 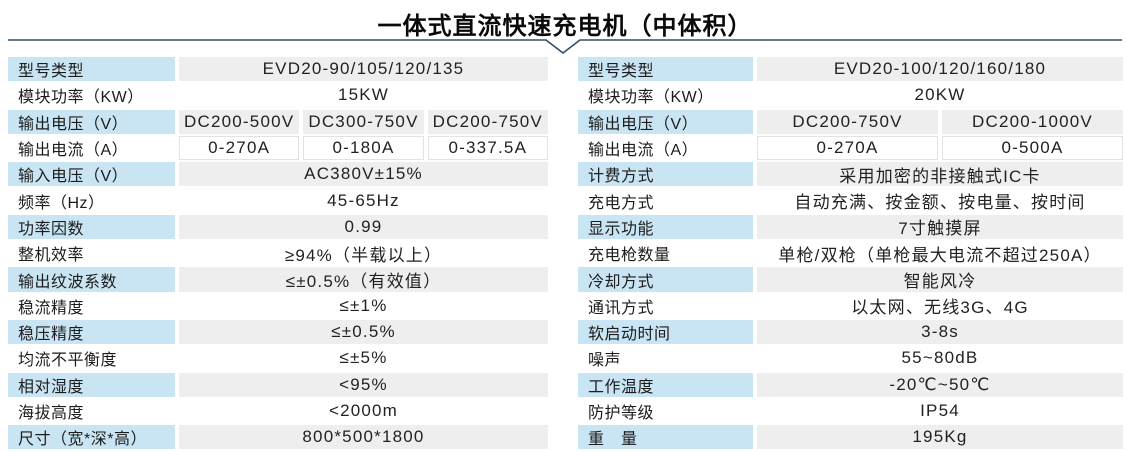 I want to click on spec-values: EVD20-100/120/160/180, so click(x=940, y=69).